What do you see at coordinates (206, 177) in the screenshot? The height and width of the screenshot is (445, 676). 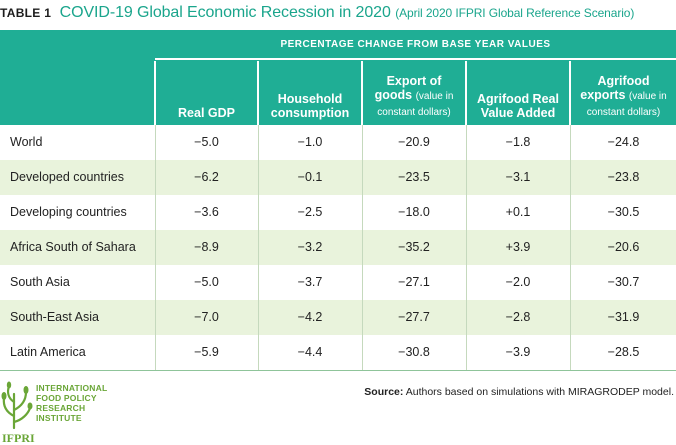 I see `cell-real-gdp: −6.2` at bounding box center [206, 177].